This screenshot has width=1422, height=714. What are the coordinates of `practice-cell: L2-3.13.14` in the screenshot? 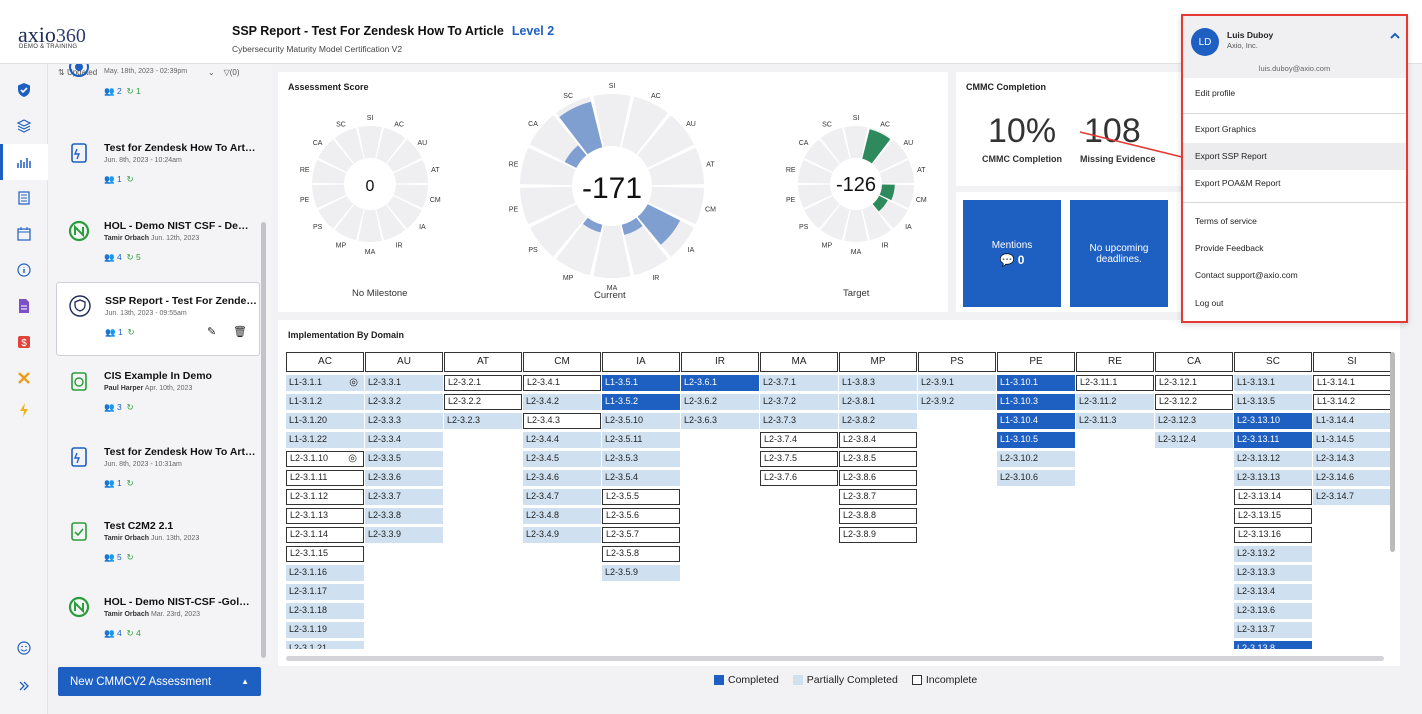 It's located at (1273, 497).